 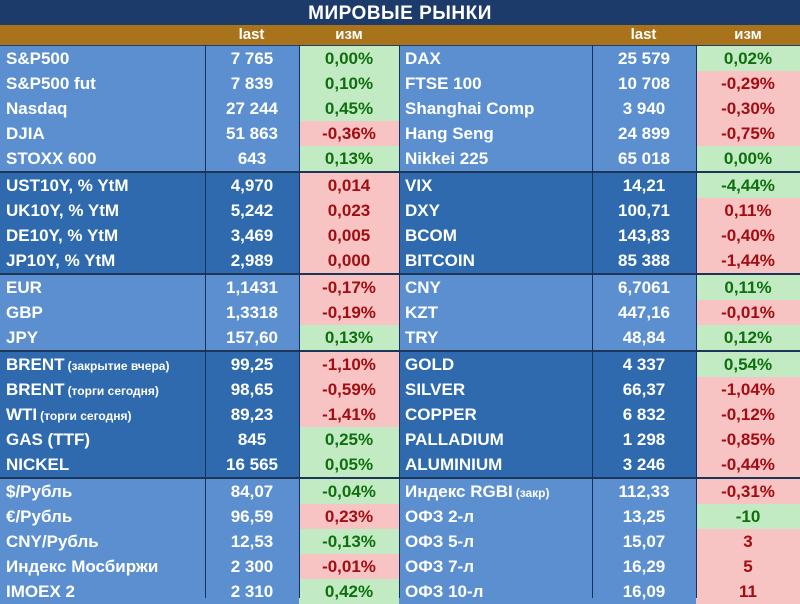 What do you see at coordinates (644, 260) in the screenshot?
I see `last-value: 85 388` at bounding box center [644, 260].